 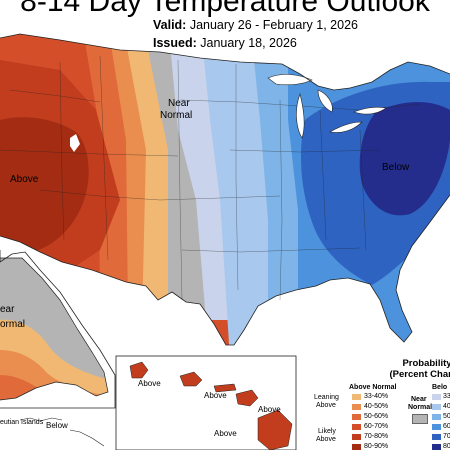 What do you see at coordinates (419, 399) in the screenshot?
I see `legend-near-normal-1: Near` at bounding box center [419, 399].